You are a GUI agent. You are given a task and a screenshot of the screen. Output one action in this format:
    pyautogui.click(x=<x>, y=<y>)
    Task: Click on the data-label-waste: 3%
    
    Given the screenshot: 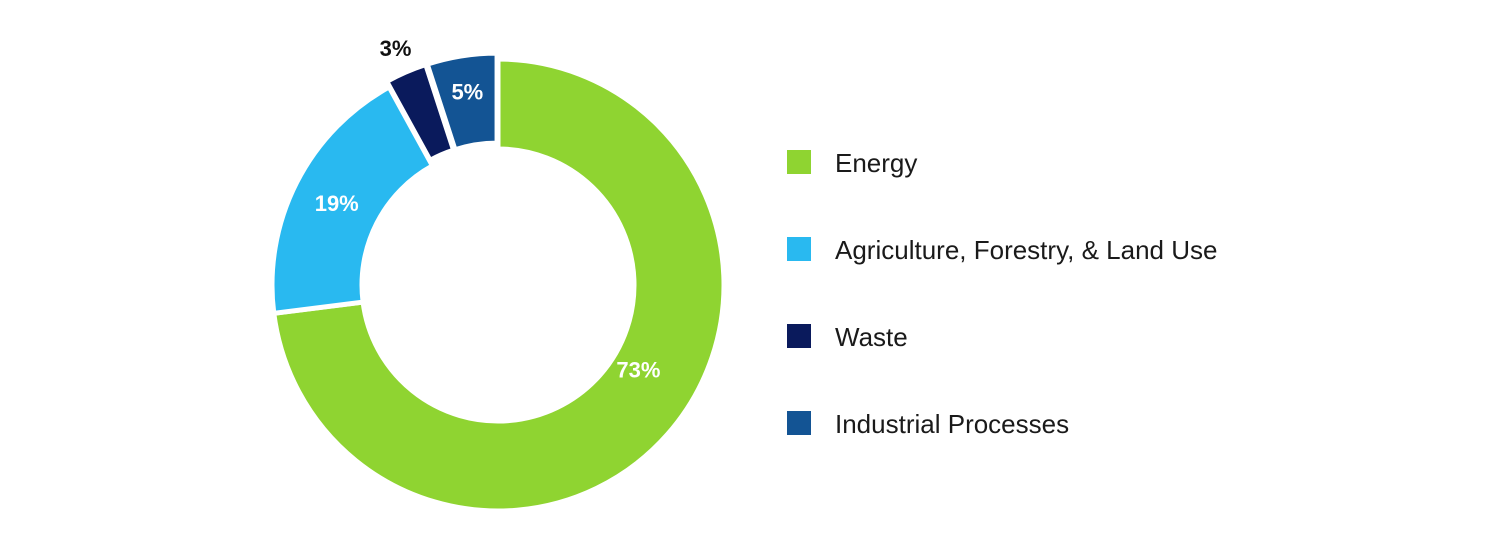 What is the action you would take?
    pyautogui.click(x=396, y=48)
    